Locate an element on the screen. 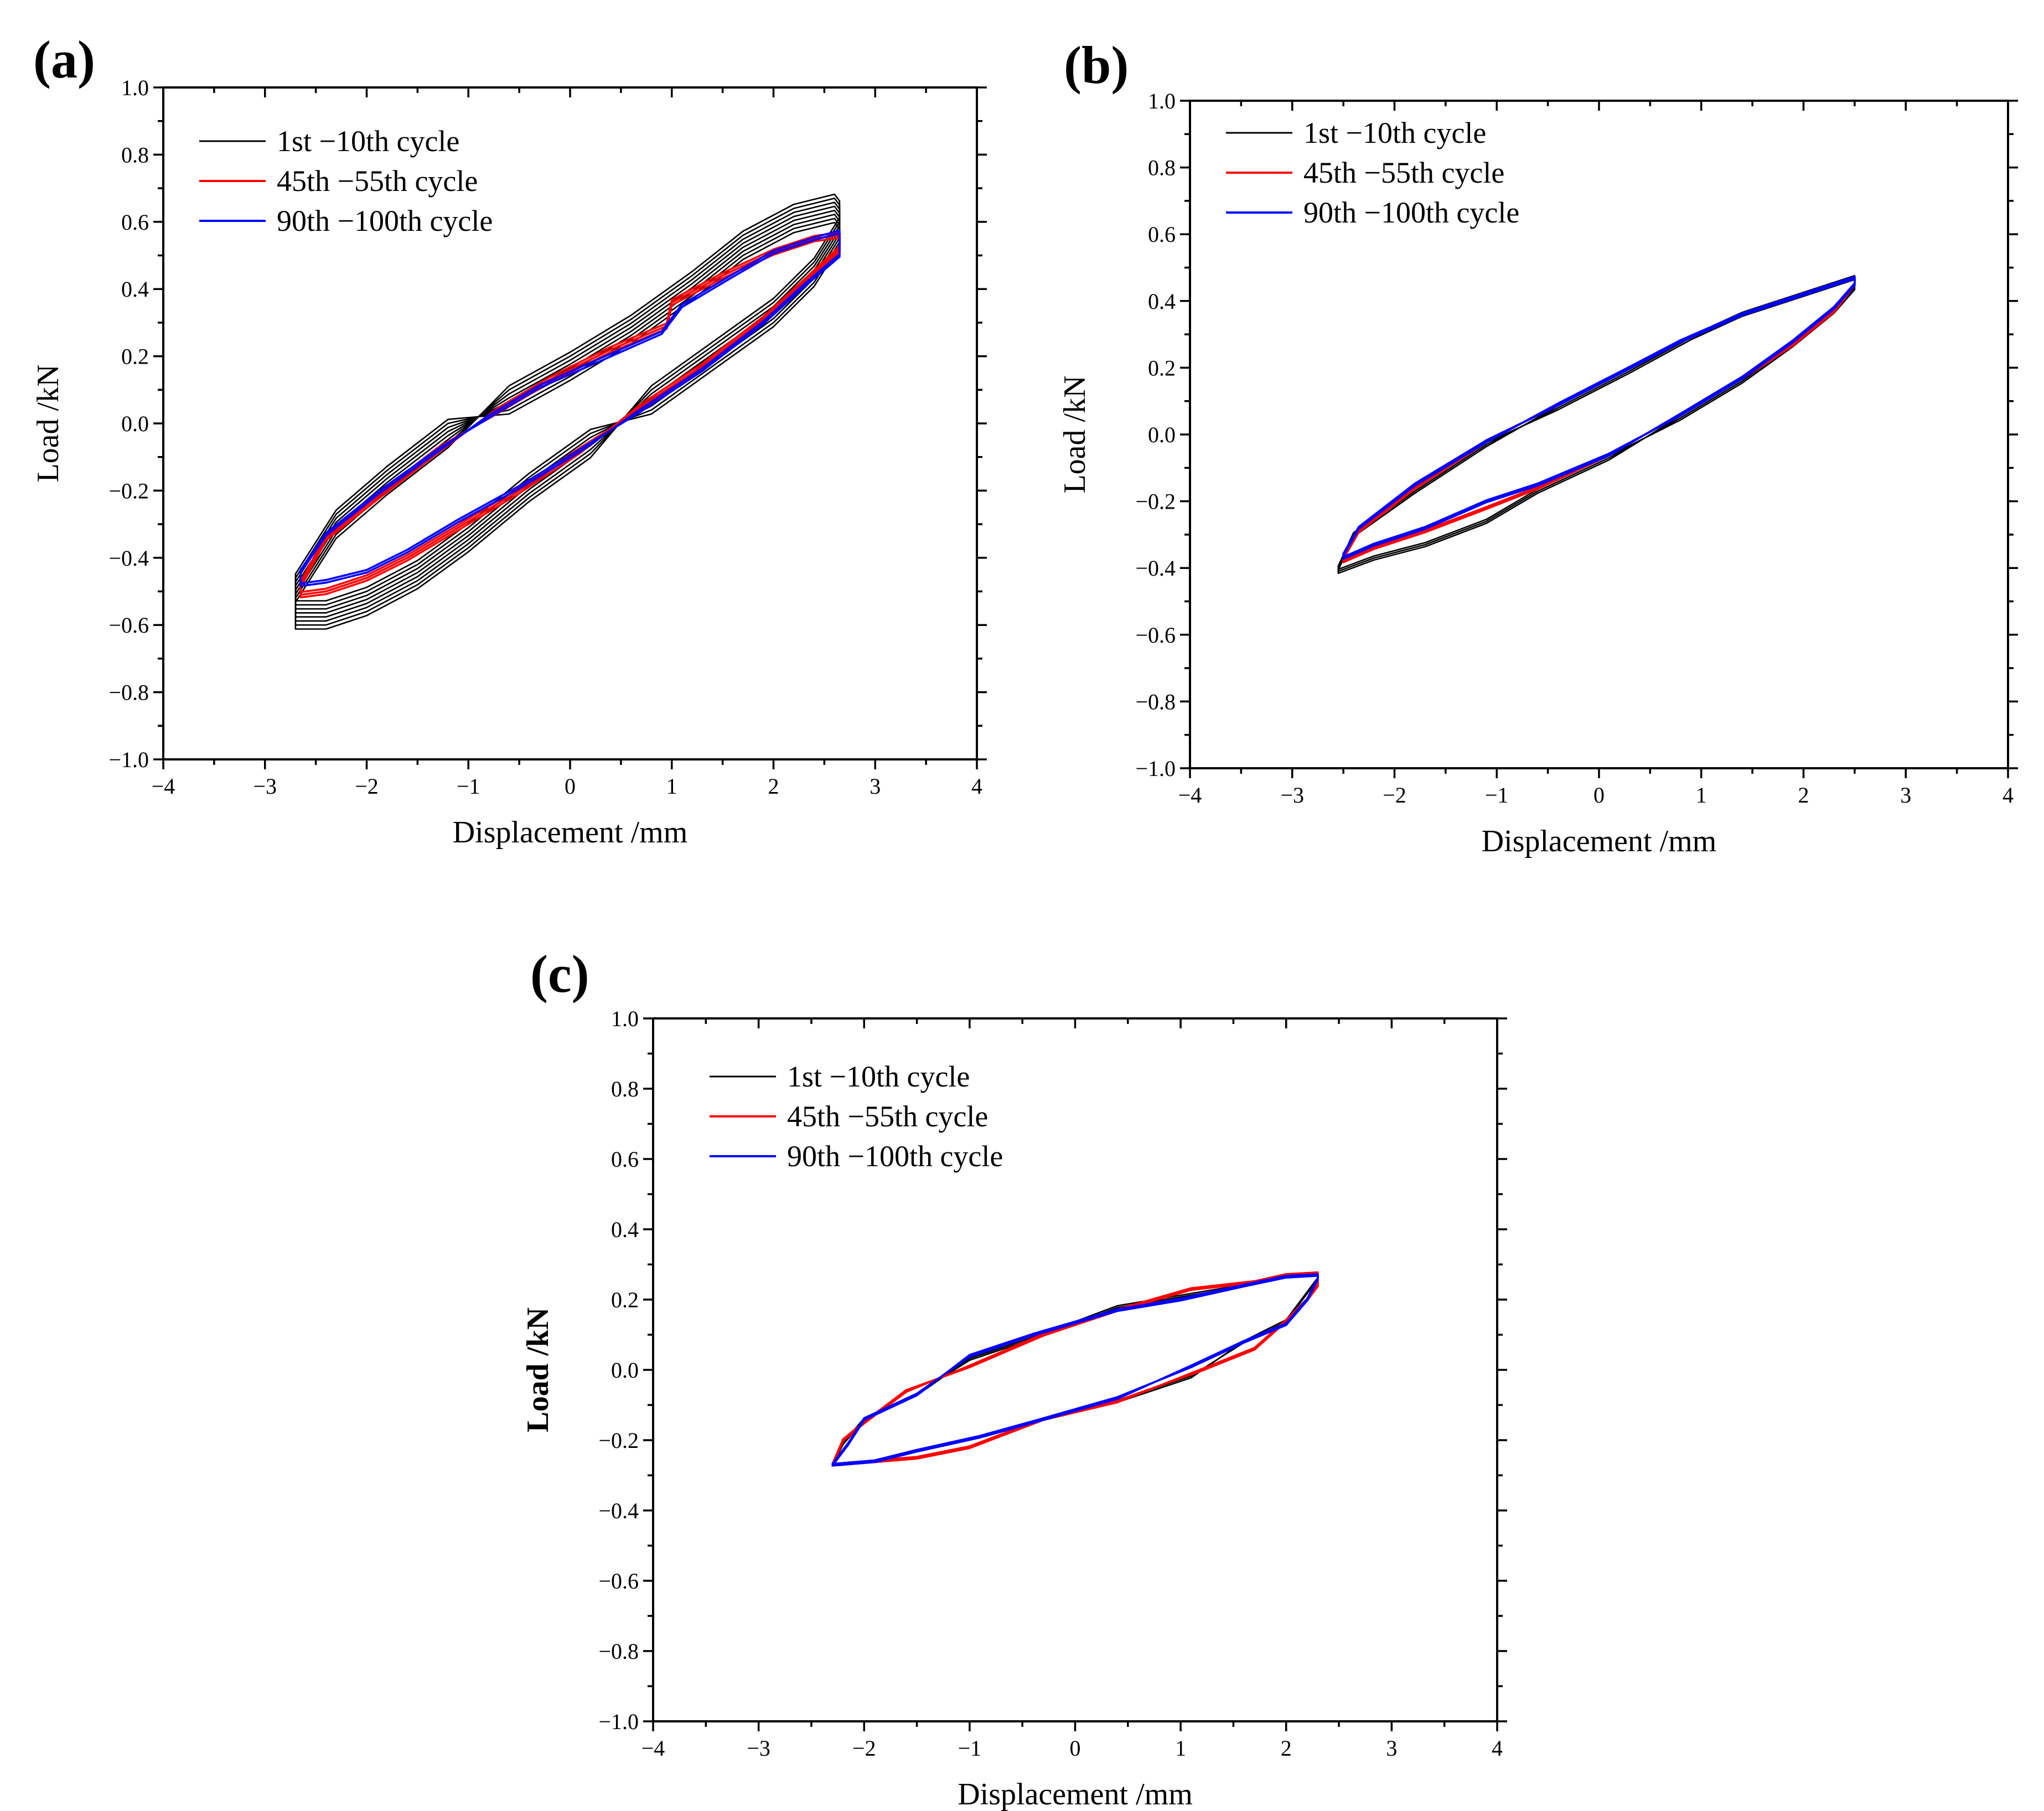 This screenshot has width=2044, height=1811. panel-label: (c) is located at coordinates (559, 973).